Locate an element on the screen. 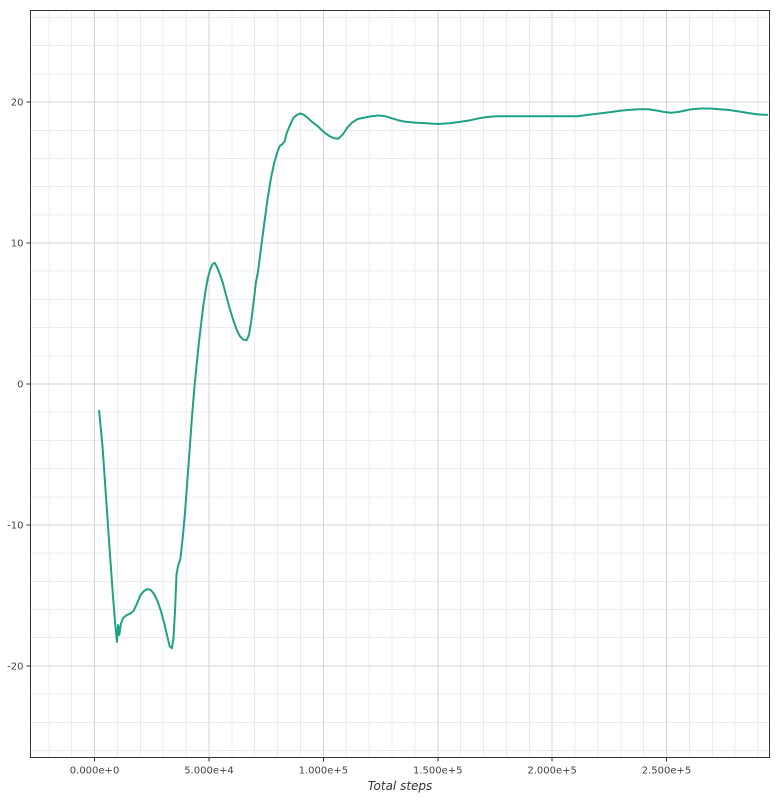 This screenshot has height=800, width=778. y-tick-label: -20 is located at coordinates (15, 666).